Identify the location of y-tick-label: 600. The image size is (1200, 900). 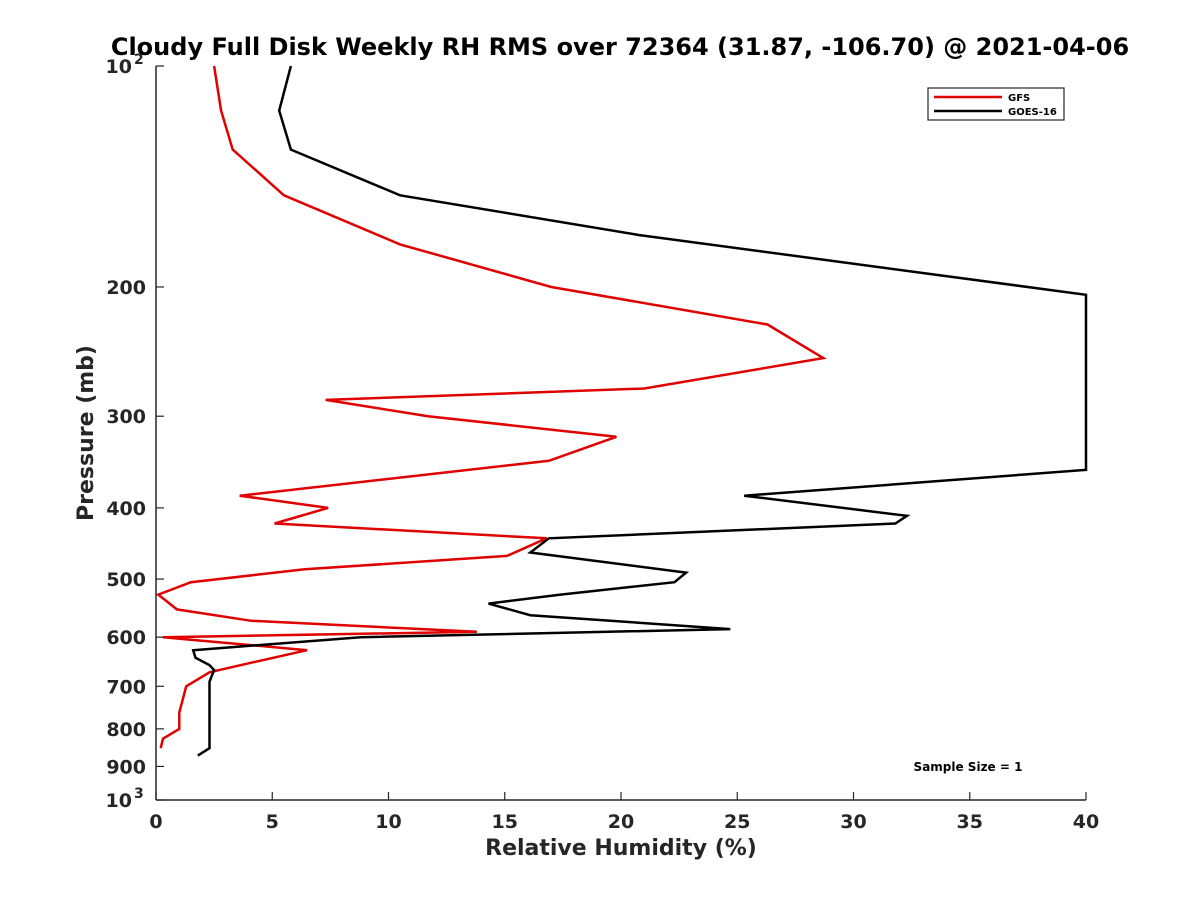
(126, 638).